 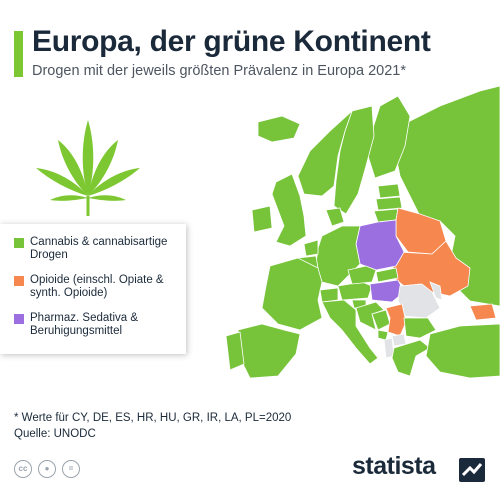 What do you see at coordinates (462, 351) in the screenshot?
I see `country-turkey` at bounding box center [462, 351].